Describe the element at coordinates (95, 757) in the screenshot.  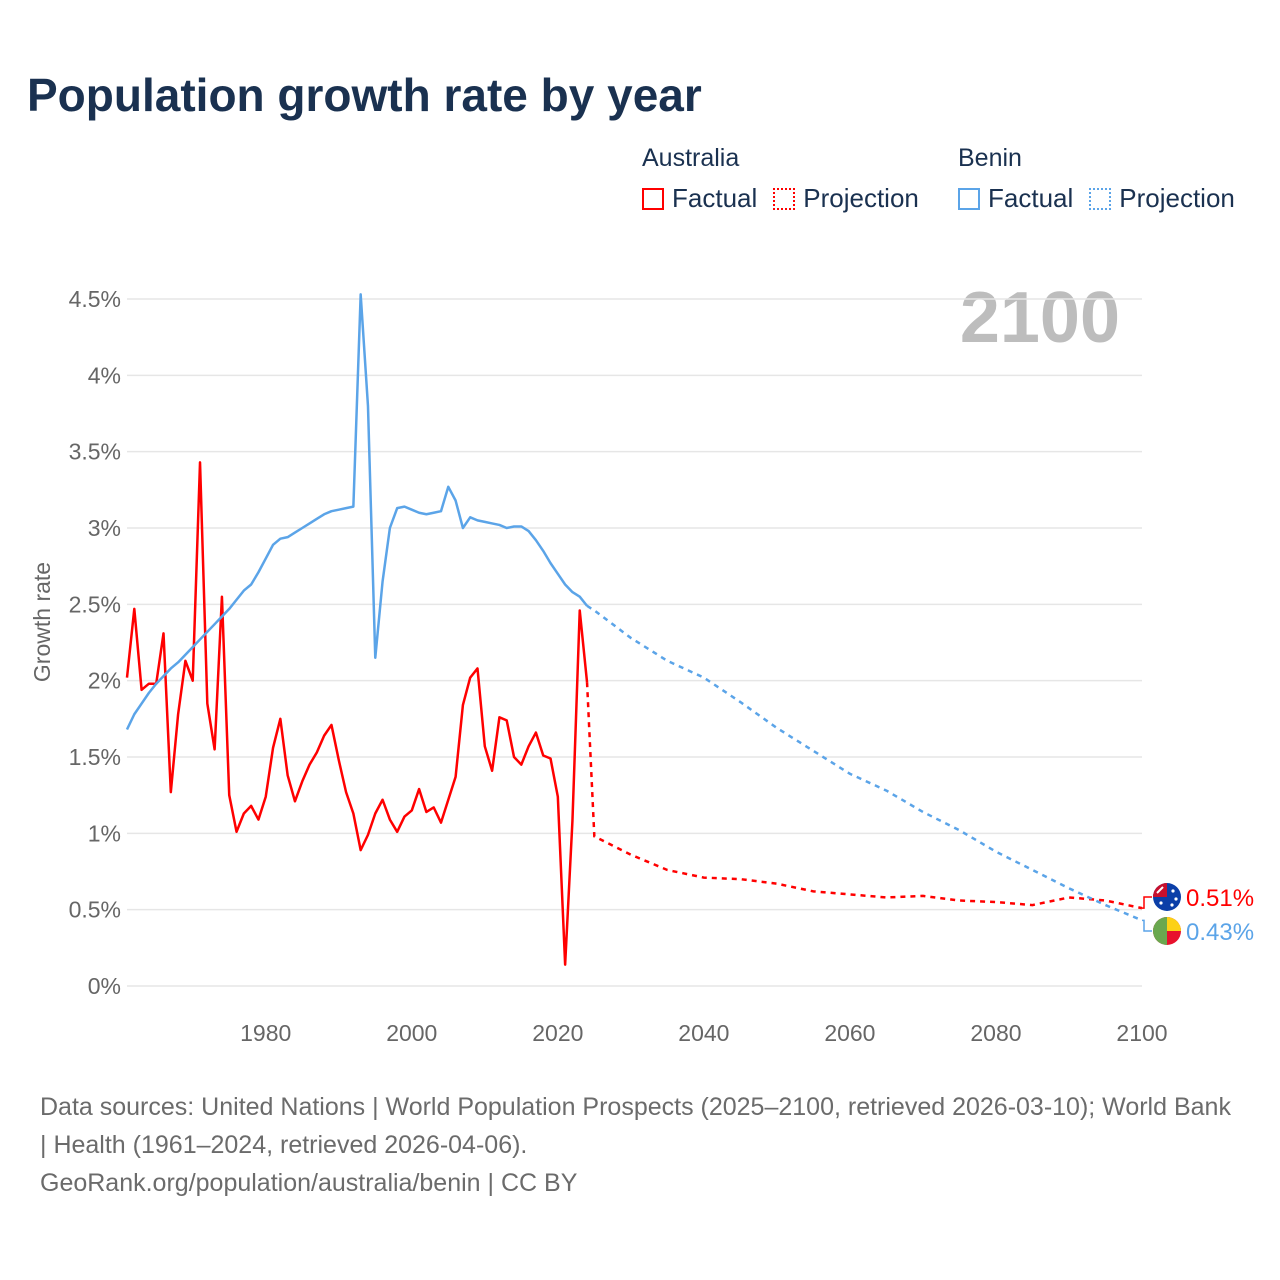
I see `y-tick-label: 1.5%` at that location.